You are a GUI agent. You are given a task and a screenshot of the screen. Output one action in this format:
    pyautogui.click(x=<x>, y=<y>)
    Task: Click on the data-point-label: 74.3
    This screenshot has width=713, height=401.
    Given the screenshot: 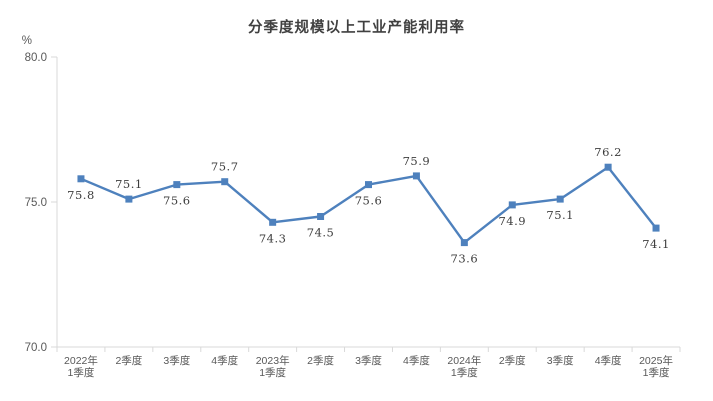 What is the action you would take?
    pyautogui.click(x=273, y=238)
    